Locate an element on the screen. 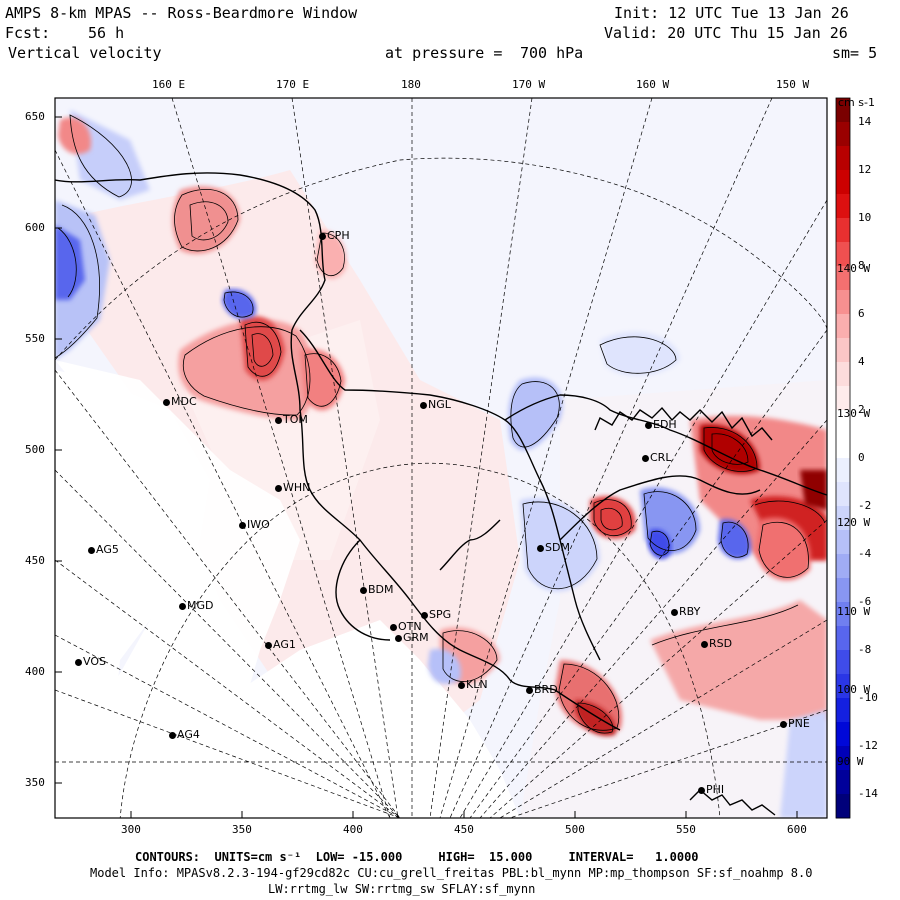  colorbar-tick-label: -6 is located at coordinates (865, 601).